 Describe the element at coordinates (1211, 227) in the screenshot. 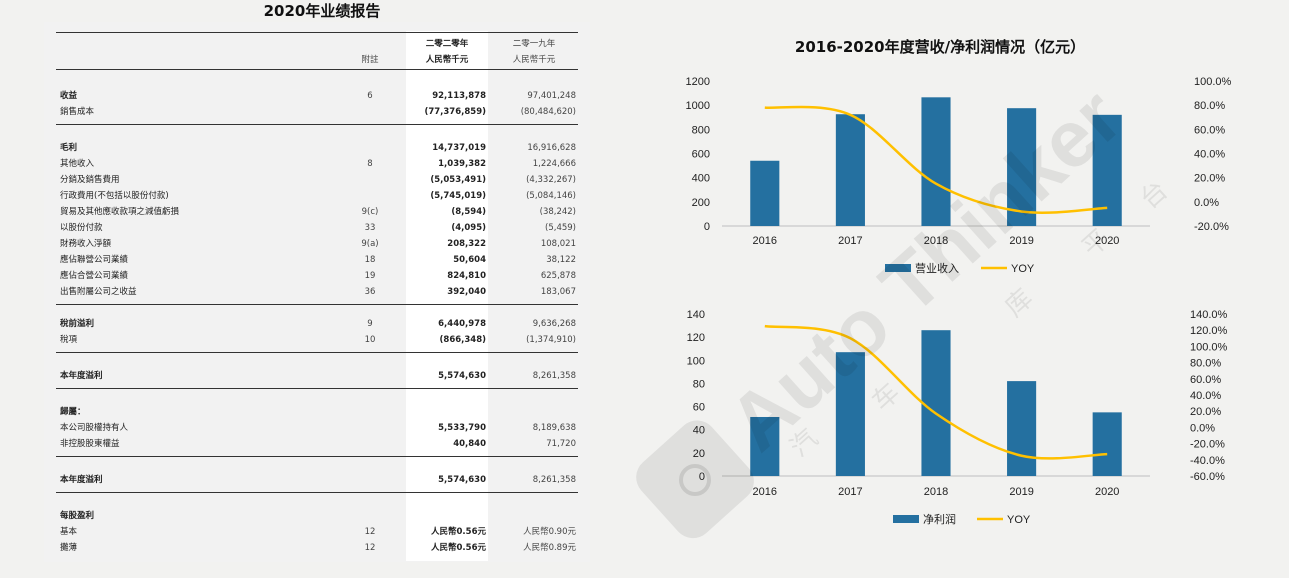

I see `right-axis-tick-label: -20.0%` at that location.